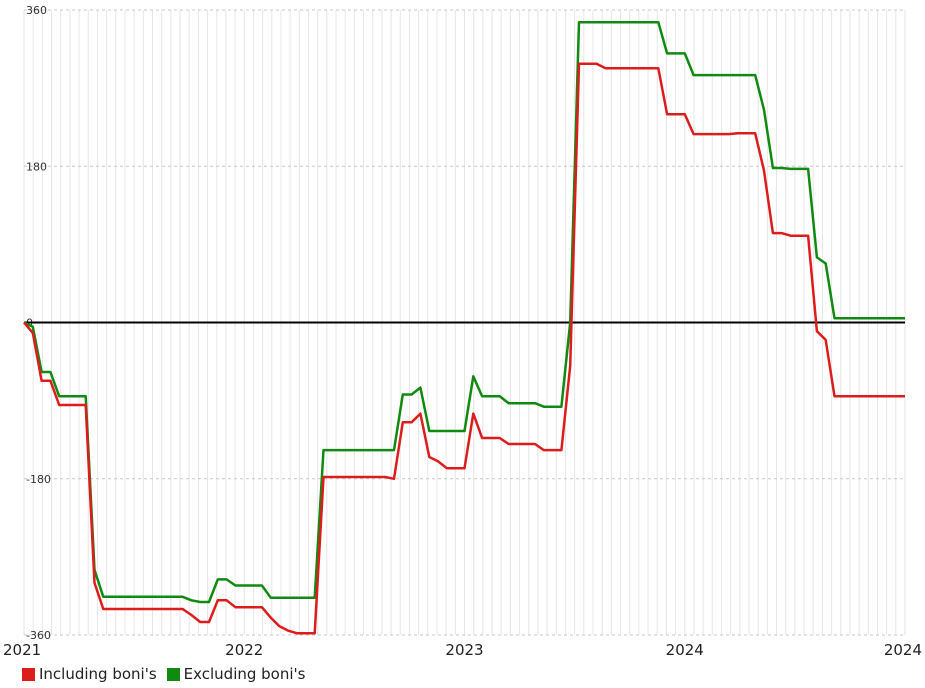 This screenshot has width=925, height=688. Describe the element at coordinates (163, 674) in the screenshot. I see `legend: Including boni's Excluding boni's` at that location.